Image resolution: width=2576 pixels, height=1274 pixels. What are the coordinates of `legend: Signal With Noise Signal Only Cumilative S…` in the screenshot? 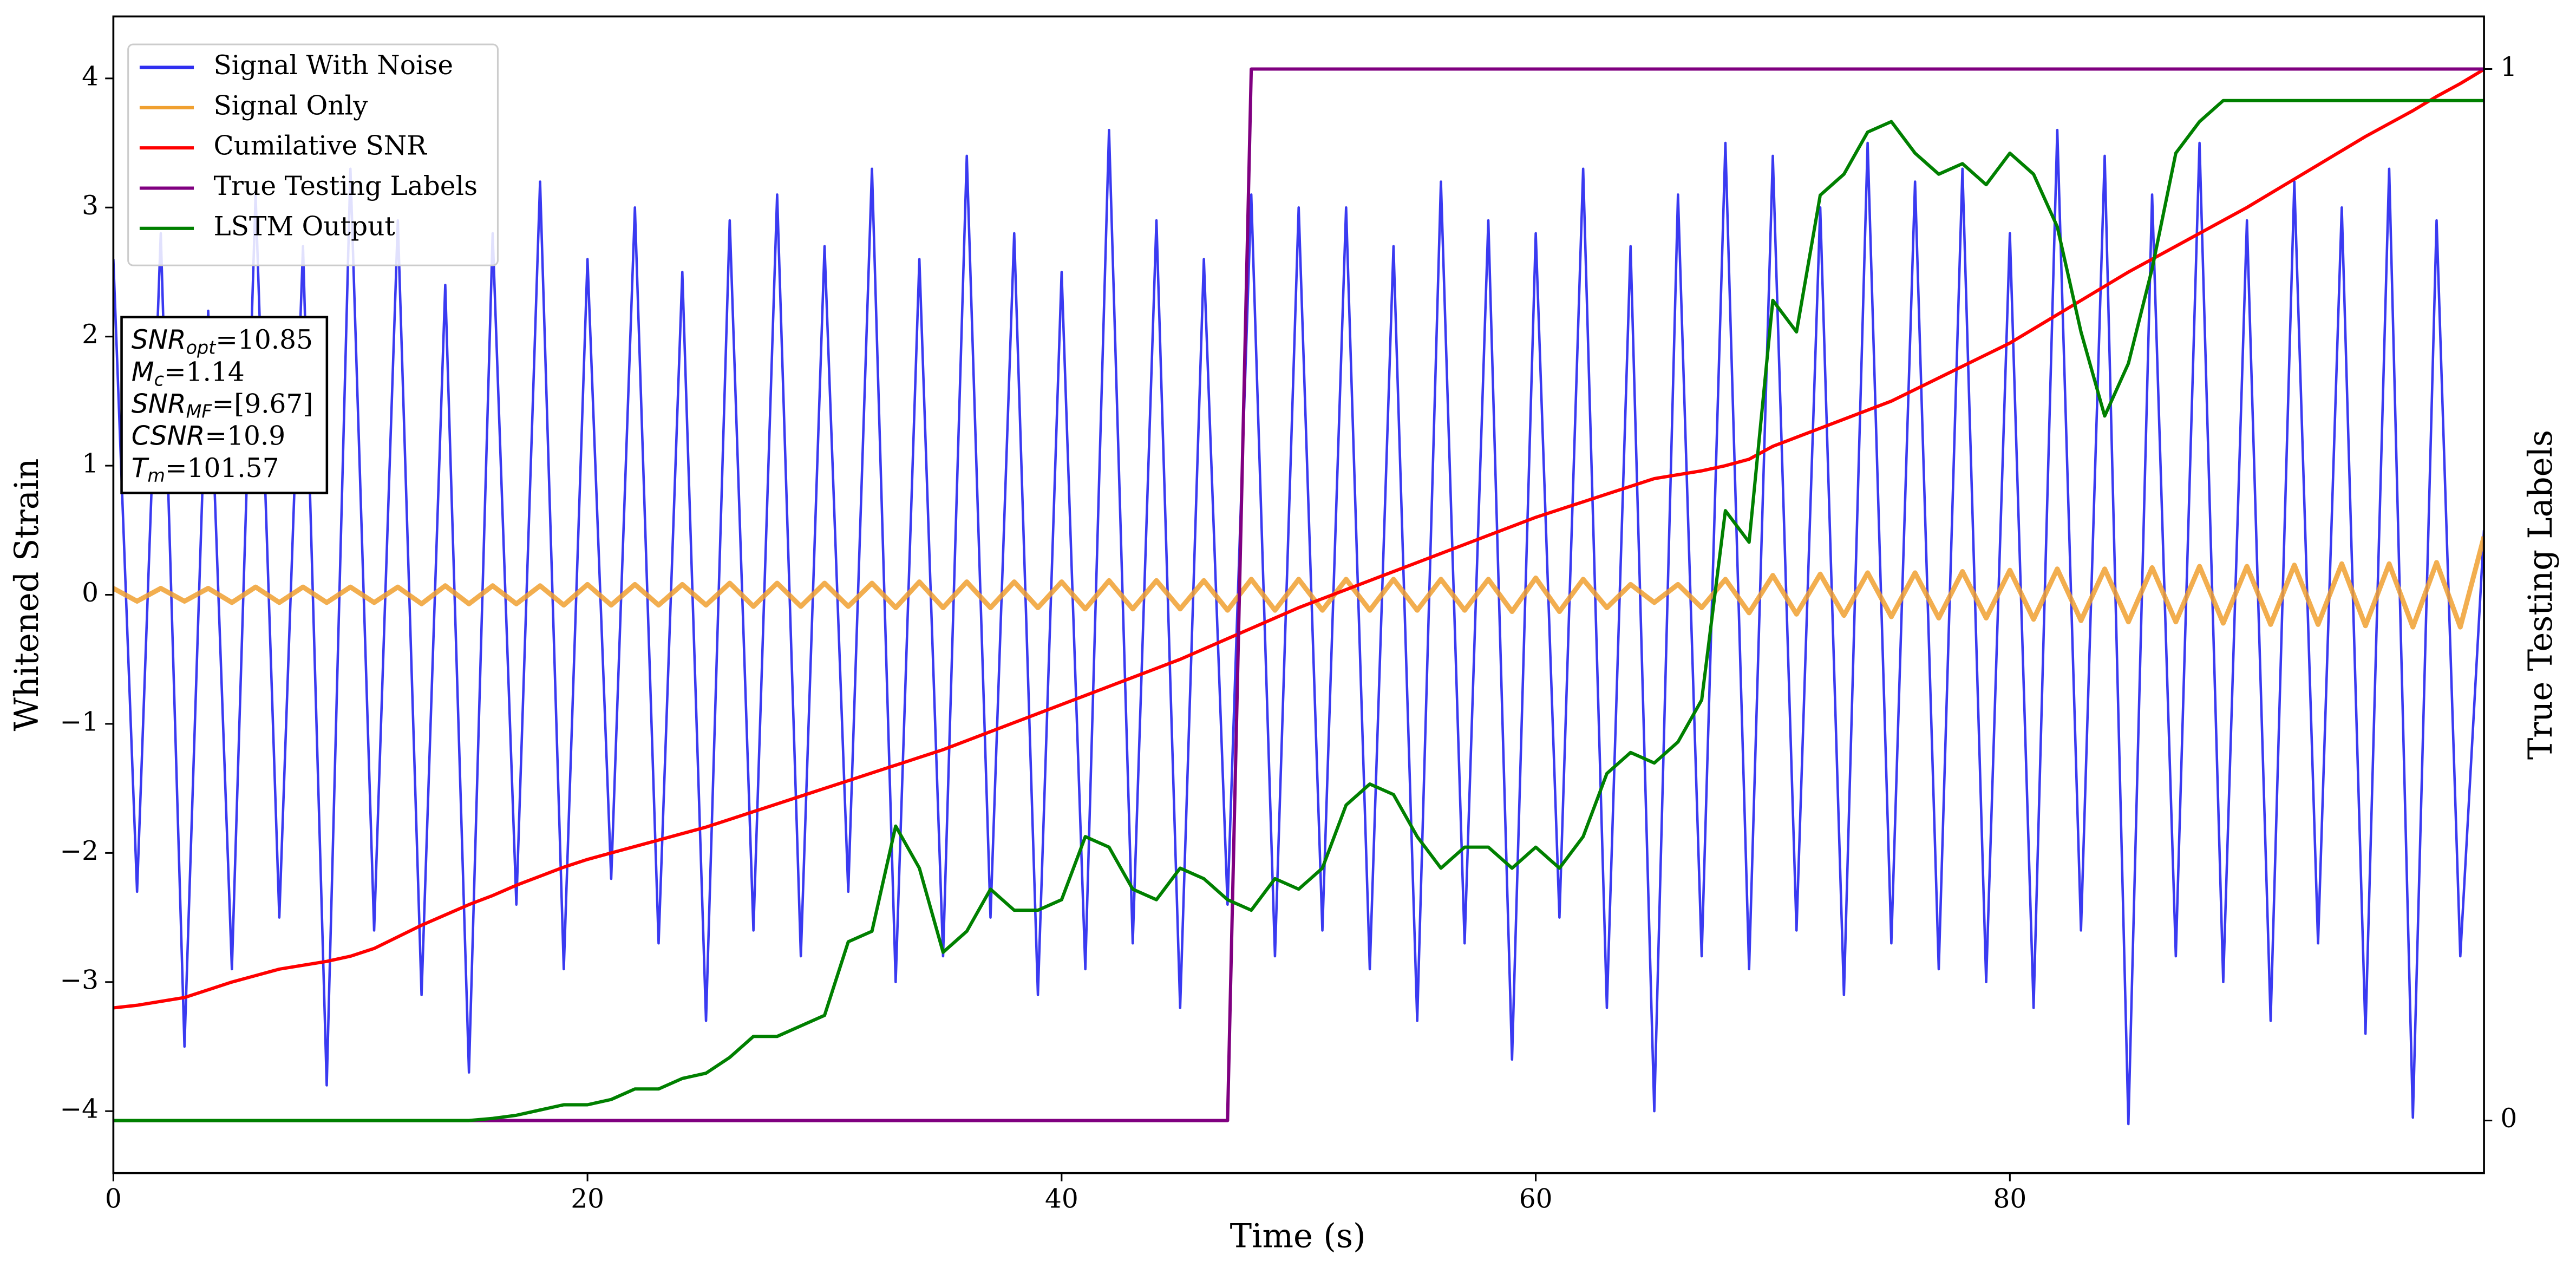 It's located at (313, 154).